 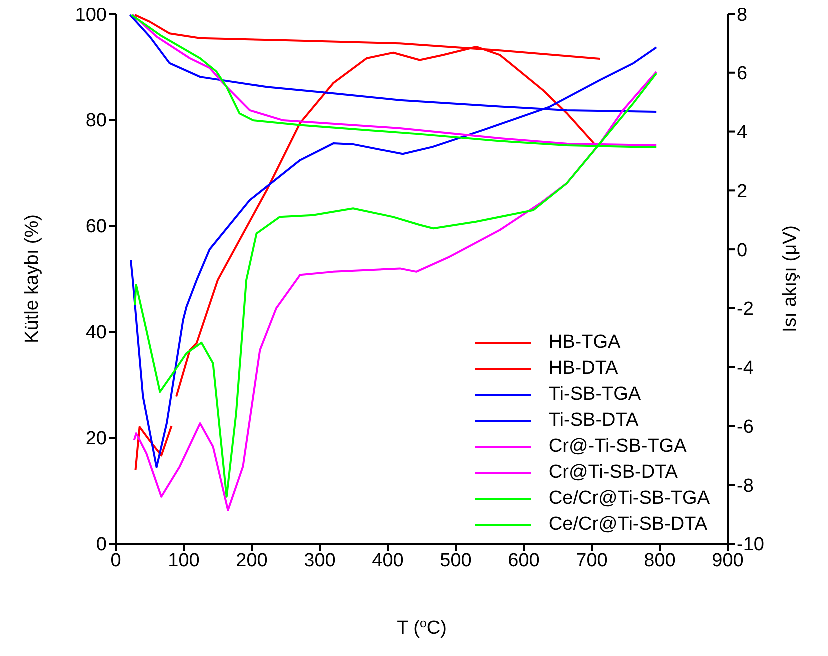 What do you see at coordinates (583, 369) in the screenshot?
I see `legend-label: HB-DTA` at bounding box center [583, 369].